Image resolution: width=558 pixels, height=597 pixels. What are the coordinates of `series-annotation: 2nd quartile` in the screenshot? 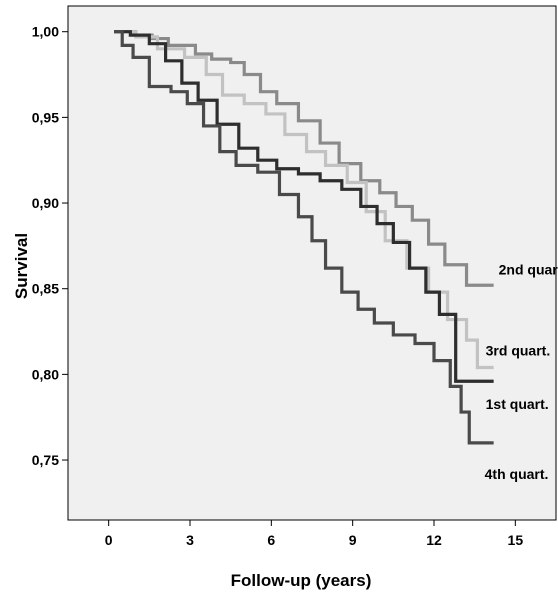 It's located at (528, 269).